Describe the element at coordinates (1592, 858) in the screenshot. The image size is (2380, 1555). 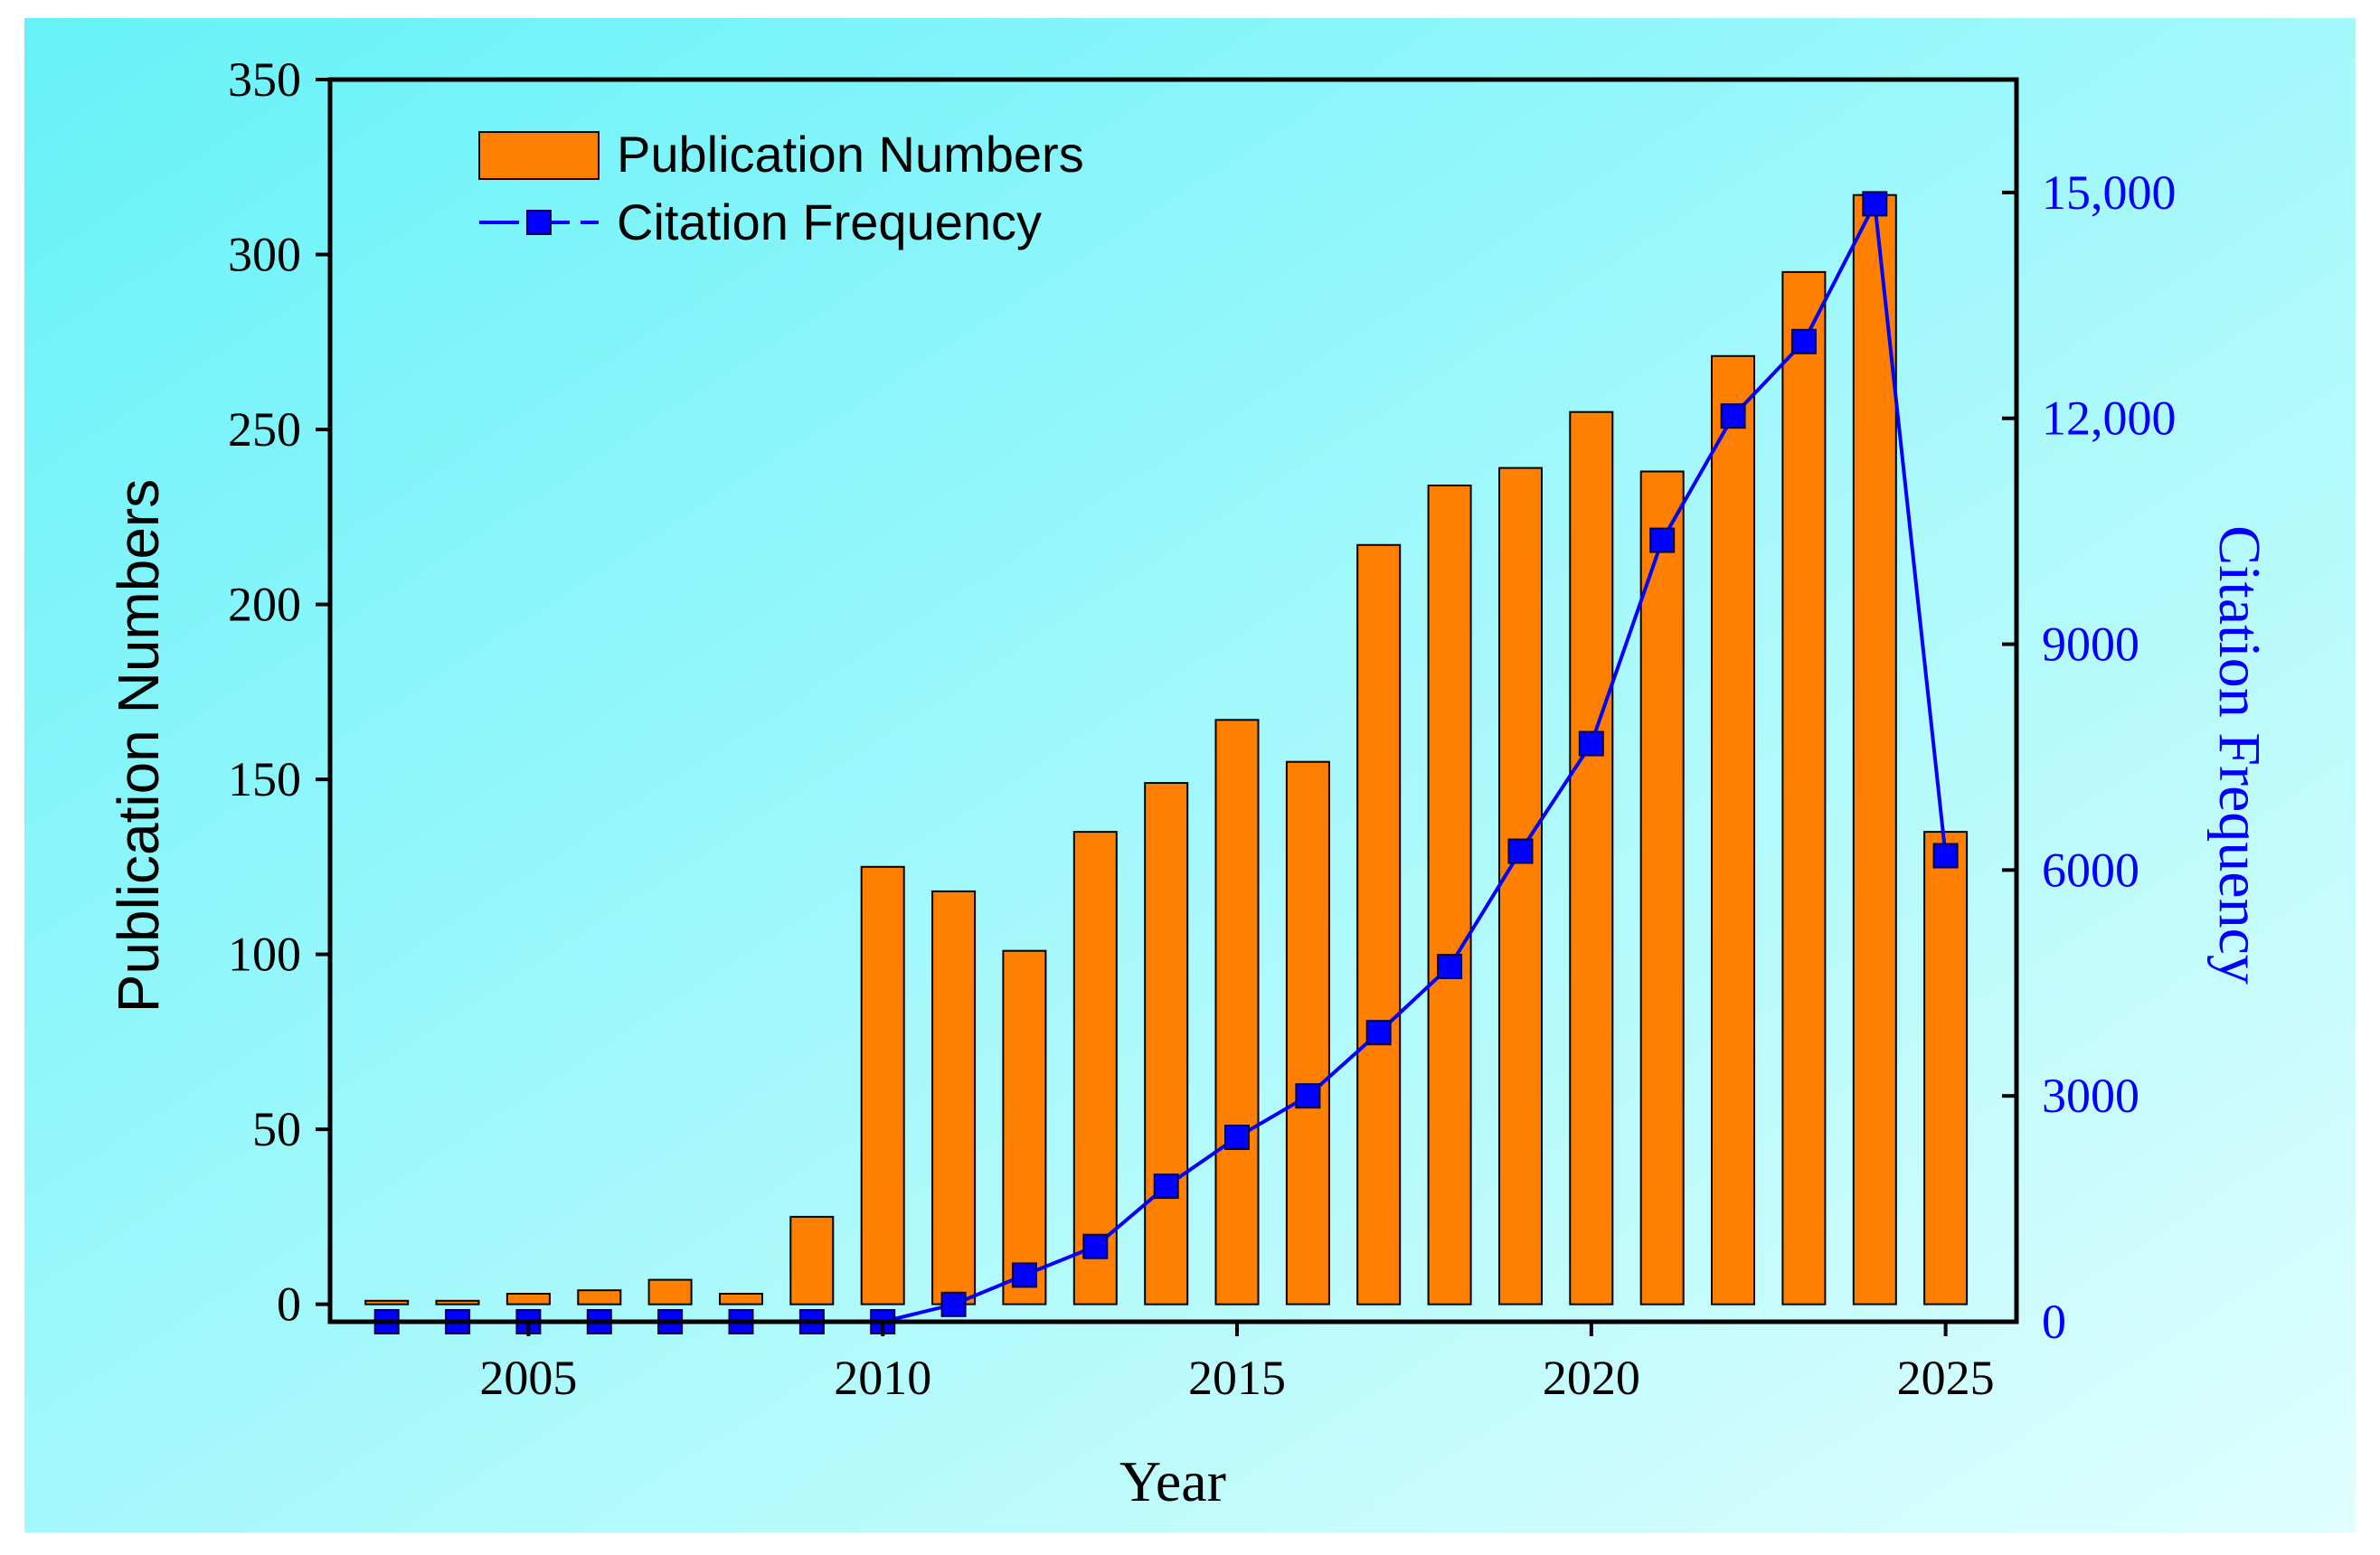
I see `bar-2020` at that location.